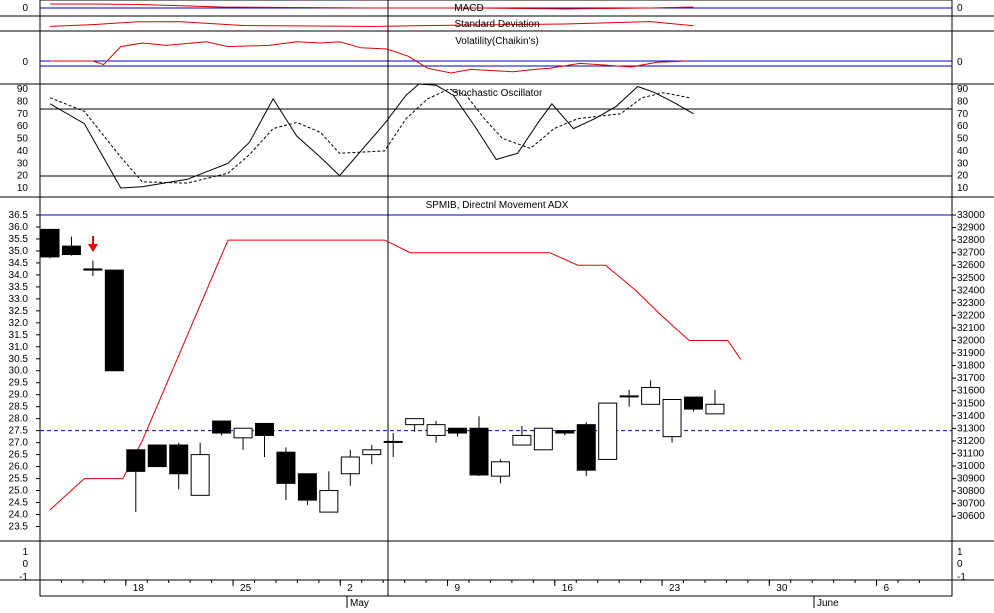 Image resolution: width=994 pixels, height=613 pixels. Describe the element at coordinates (19, 263) in the screenshot. I see `price-tick-label: 34.5` at that location.